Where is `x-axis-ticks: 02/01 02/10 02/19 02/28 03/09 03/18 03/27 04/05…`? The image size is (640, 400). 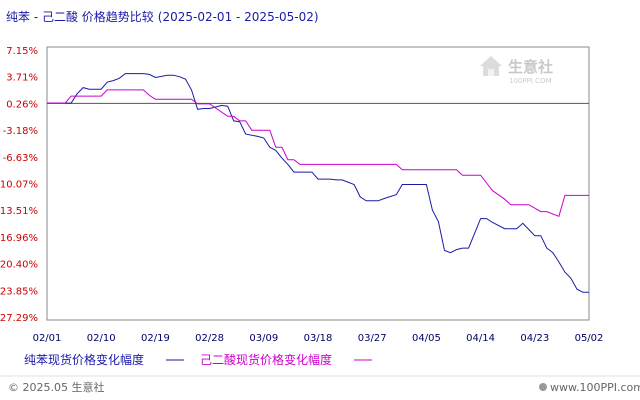
x-axis-ticks: 02/01 02/10 02/19 02/28 03/09 03/18 03/27 04/05… is located at coordinates (318, 338).